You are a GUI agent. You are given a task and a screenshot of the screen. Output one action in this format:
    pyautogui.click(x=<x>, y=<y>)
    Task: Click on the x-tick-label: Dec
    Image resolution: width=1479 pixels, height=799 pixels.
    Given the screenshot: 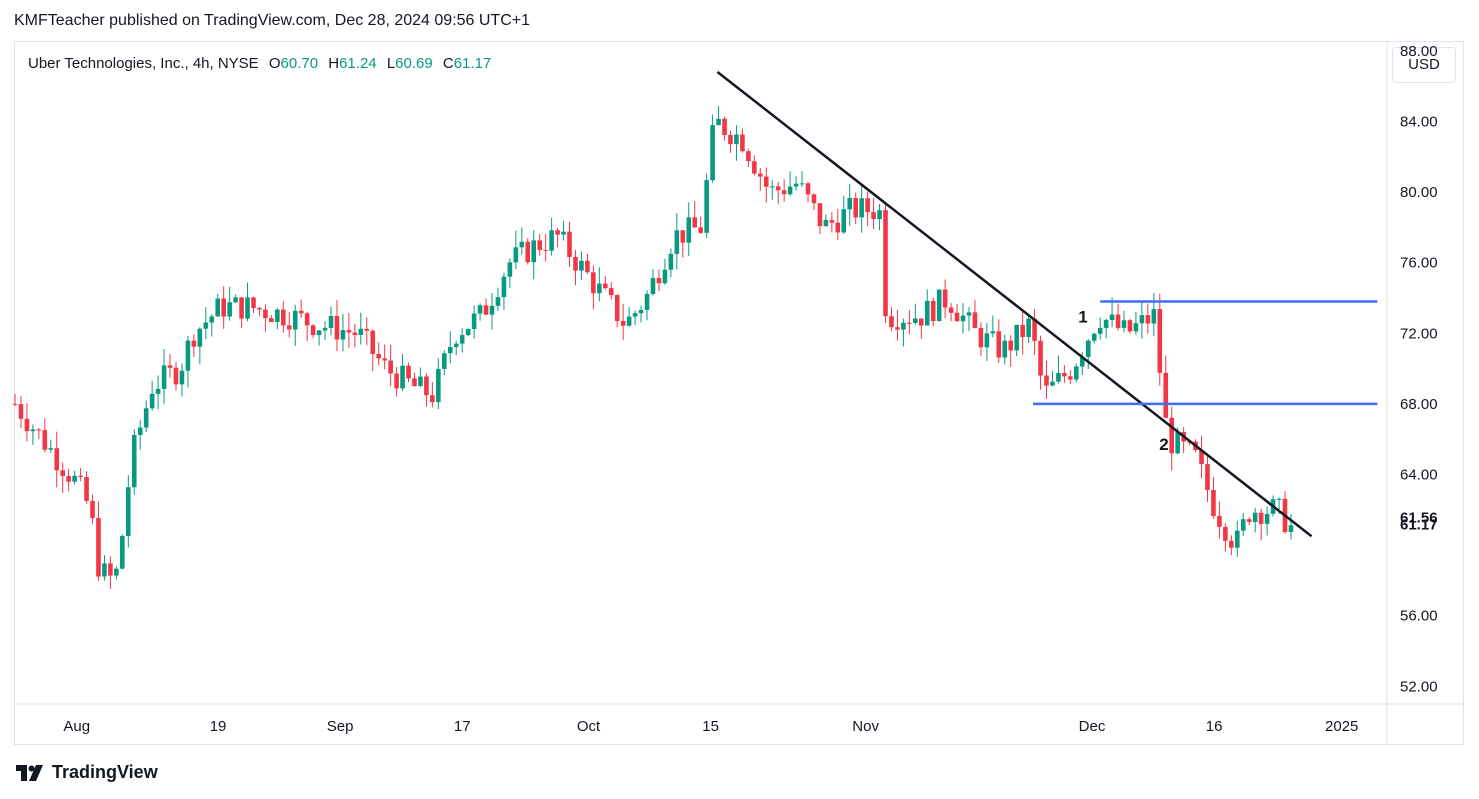 What is the action you would take?
    pyautogui.click(x=1092, y=726)
    